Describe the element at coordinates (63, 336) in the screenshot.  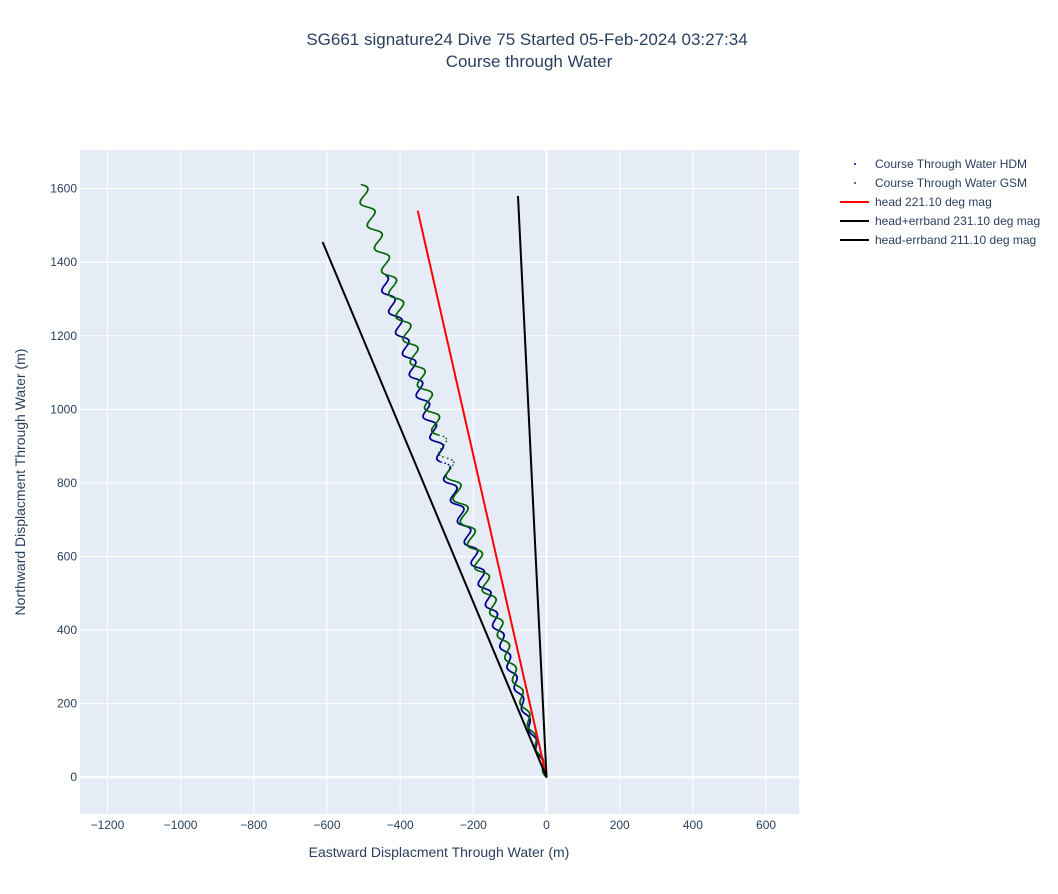
I see `y-tick-label: 1200` at that location.